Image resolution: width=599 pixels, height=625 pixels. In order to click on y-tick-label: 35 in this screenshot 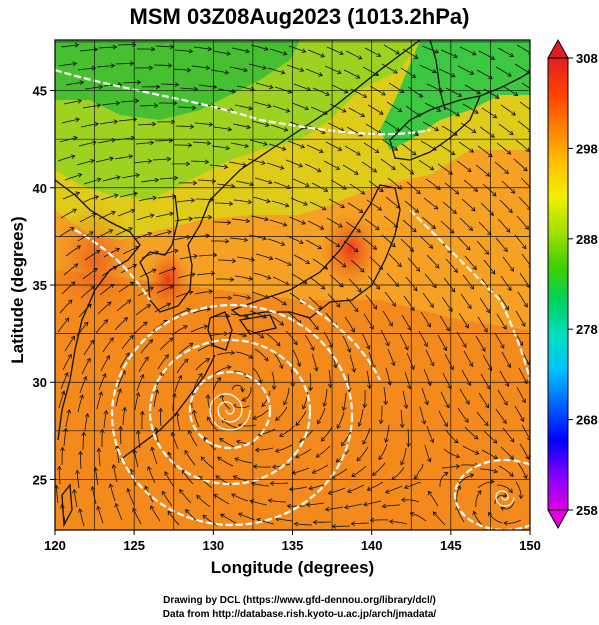, I will do `click(40, 285)`.